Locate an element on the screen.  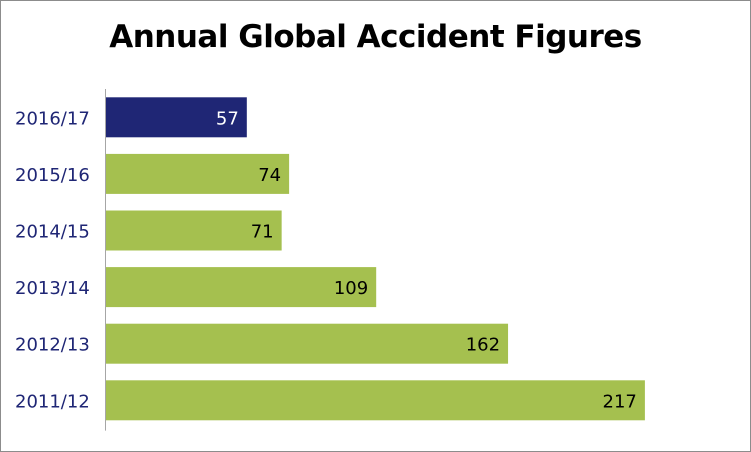
data-label: 71 is located at coordinates (262, 232).